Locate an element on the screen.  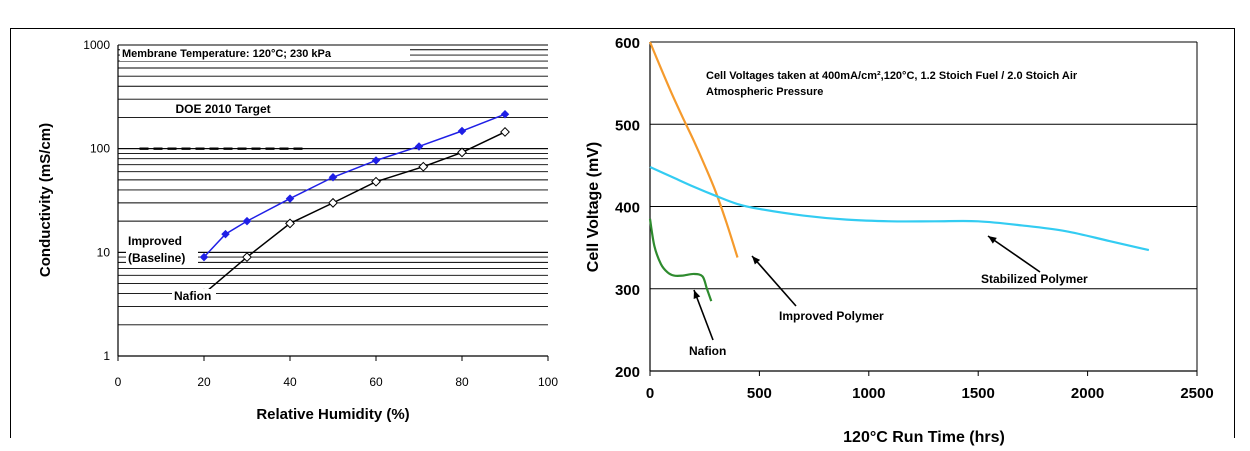
left-y-tick-label: 100 is located at coordinates (100, 149).